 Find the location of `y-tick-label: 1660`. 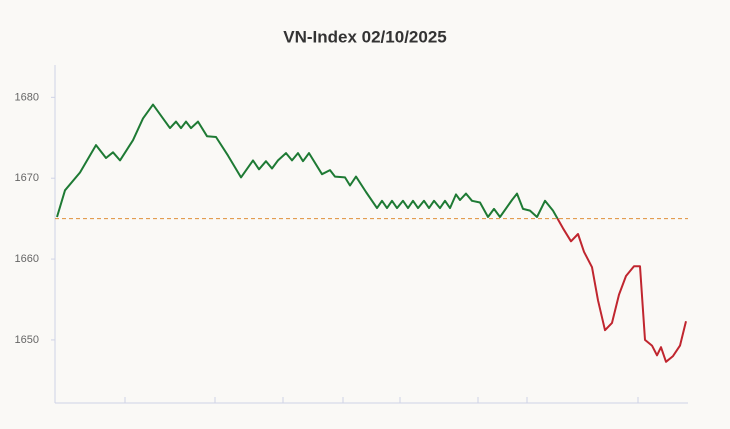

y-tick-label: 1660 is located at coordinates (27, 259).